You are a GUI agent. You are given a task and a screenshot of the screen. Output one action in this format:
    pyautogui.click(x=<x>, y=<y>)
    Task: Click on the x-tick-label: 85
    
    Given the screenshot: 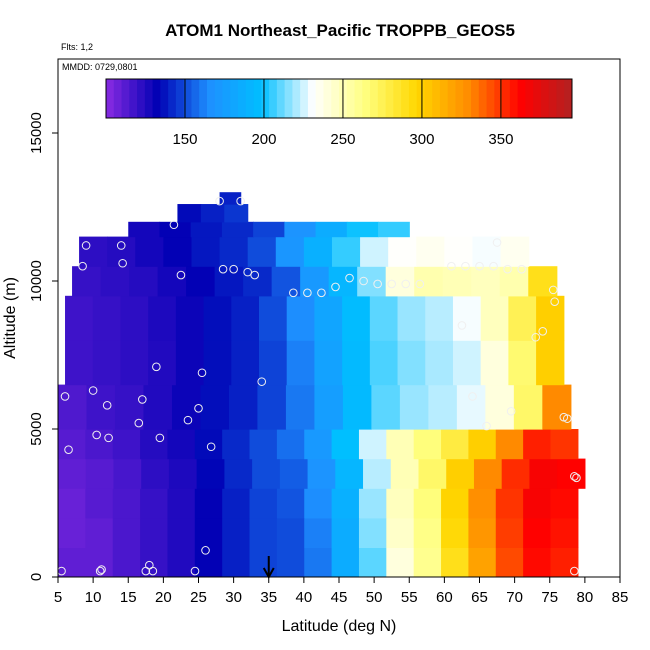 What is the action you would take?
    pyautogui.click(x=620, y=597)
    